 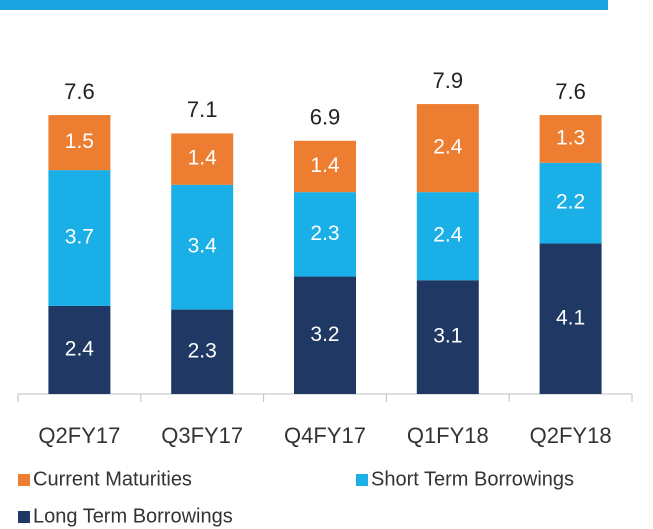 I want to click on legend-label: Current Maturities, so click(x=112, y=479).